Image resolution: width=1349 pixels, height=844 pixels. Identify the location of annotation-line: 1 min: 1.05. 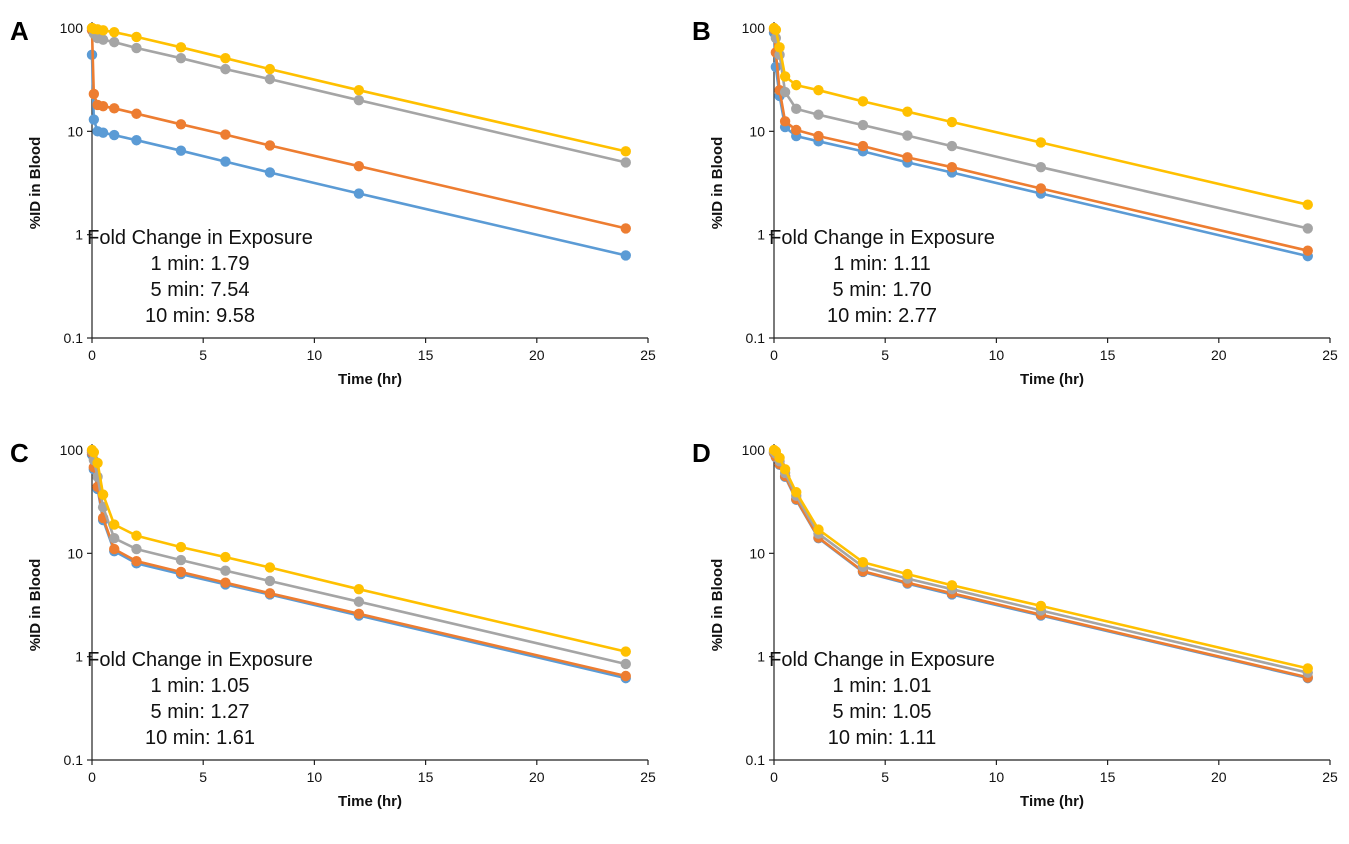
(200, 686).